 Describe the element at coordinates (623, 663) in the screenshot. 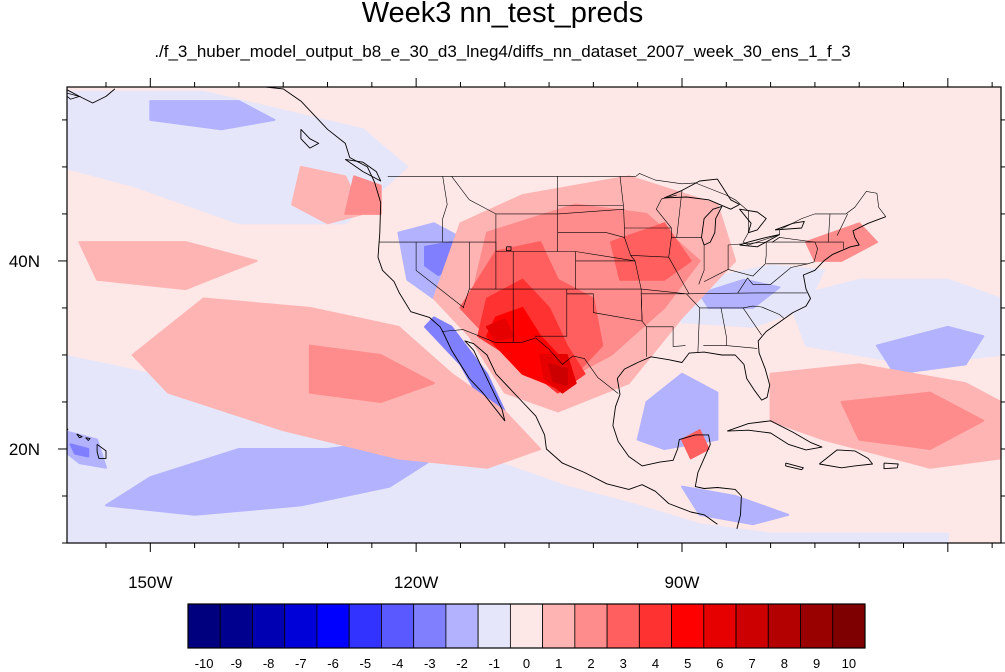

I see `colorbar-label: 3` at that location.